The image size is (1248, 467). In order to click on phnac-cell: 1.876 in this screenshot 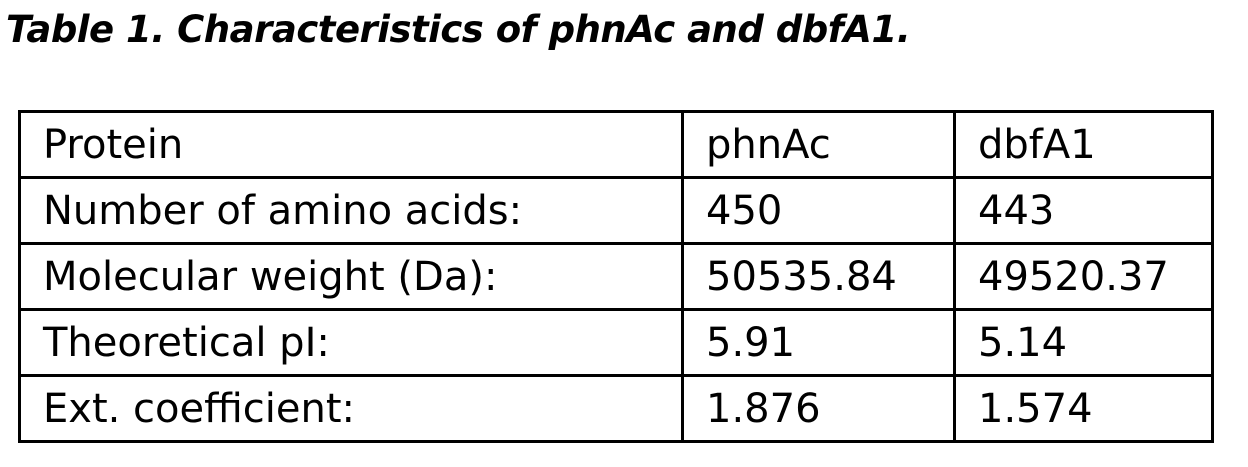, I will do `click(818, 408)`.